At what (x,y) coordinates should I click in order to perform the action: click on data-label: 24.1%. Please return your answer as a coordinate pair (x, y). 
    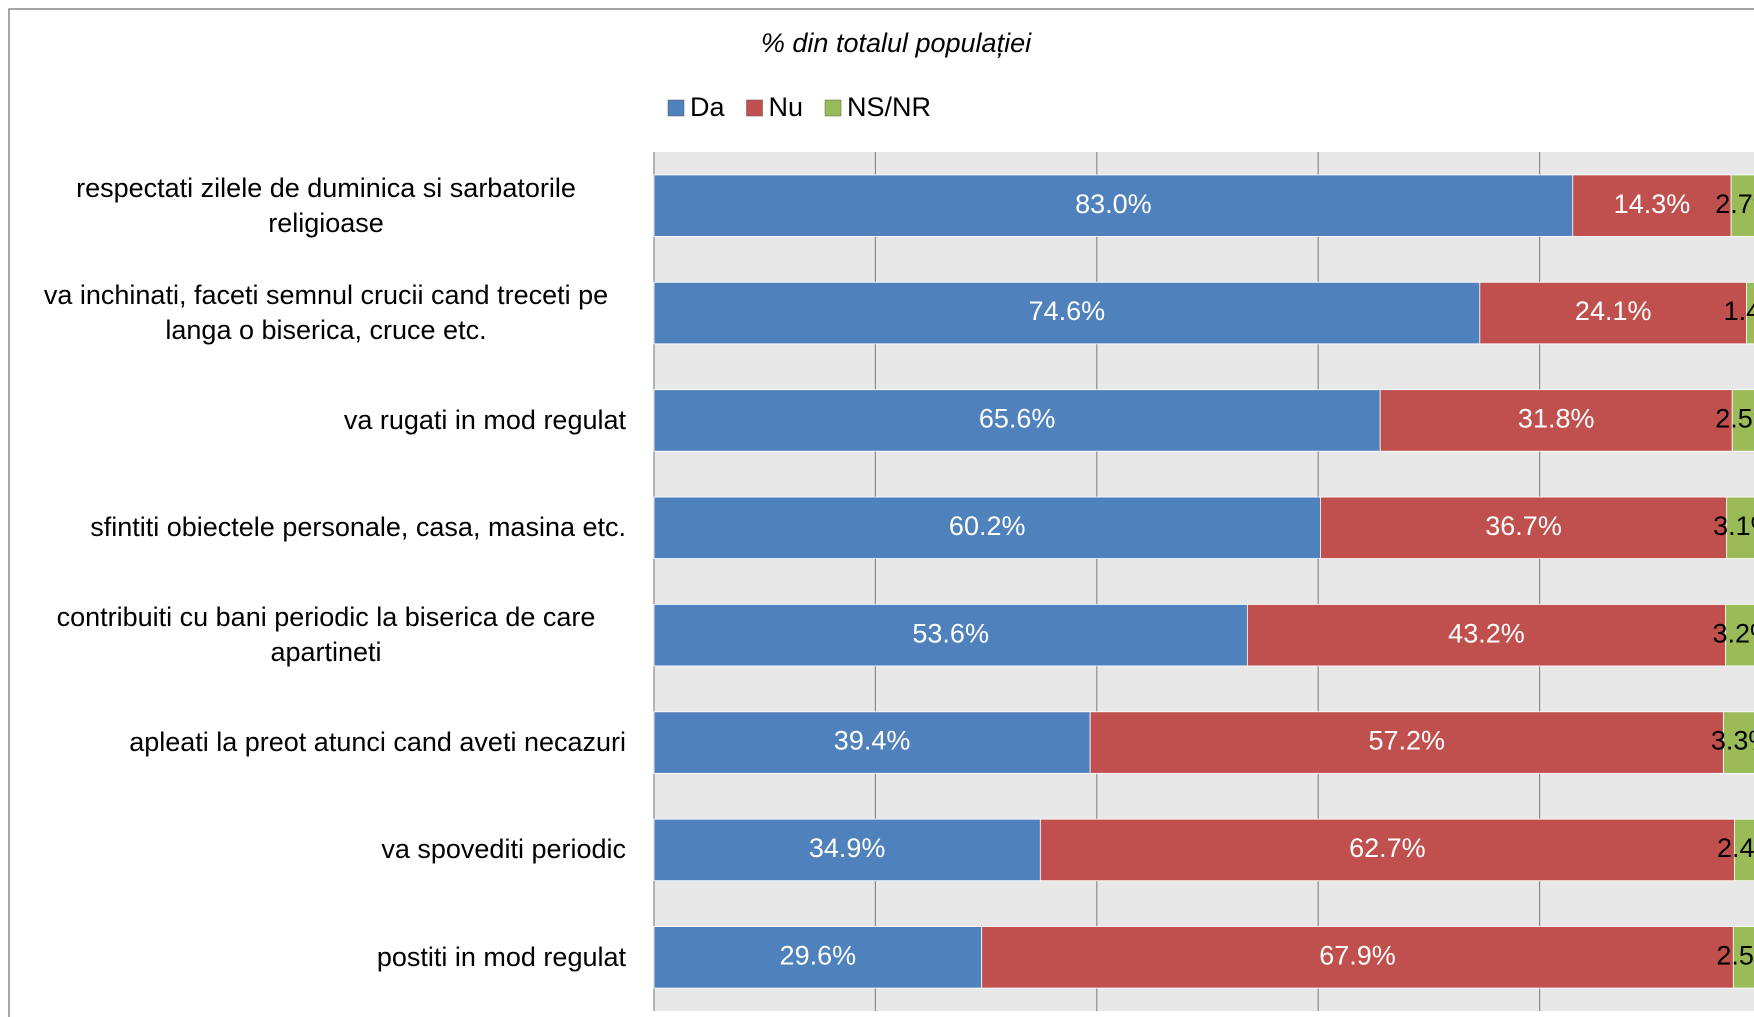
    Looking at the image, I should click on (1613, 311).